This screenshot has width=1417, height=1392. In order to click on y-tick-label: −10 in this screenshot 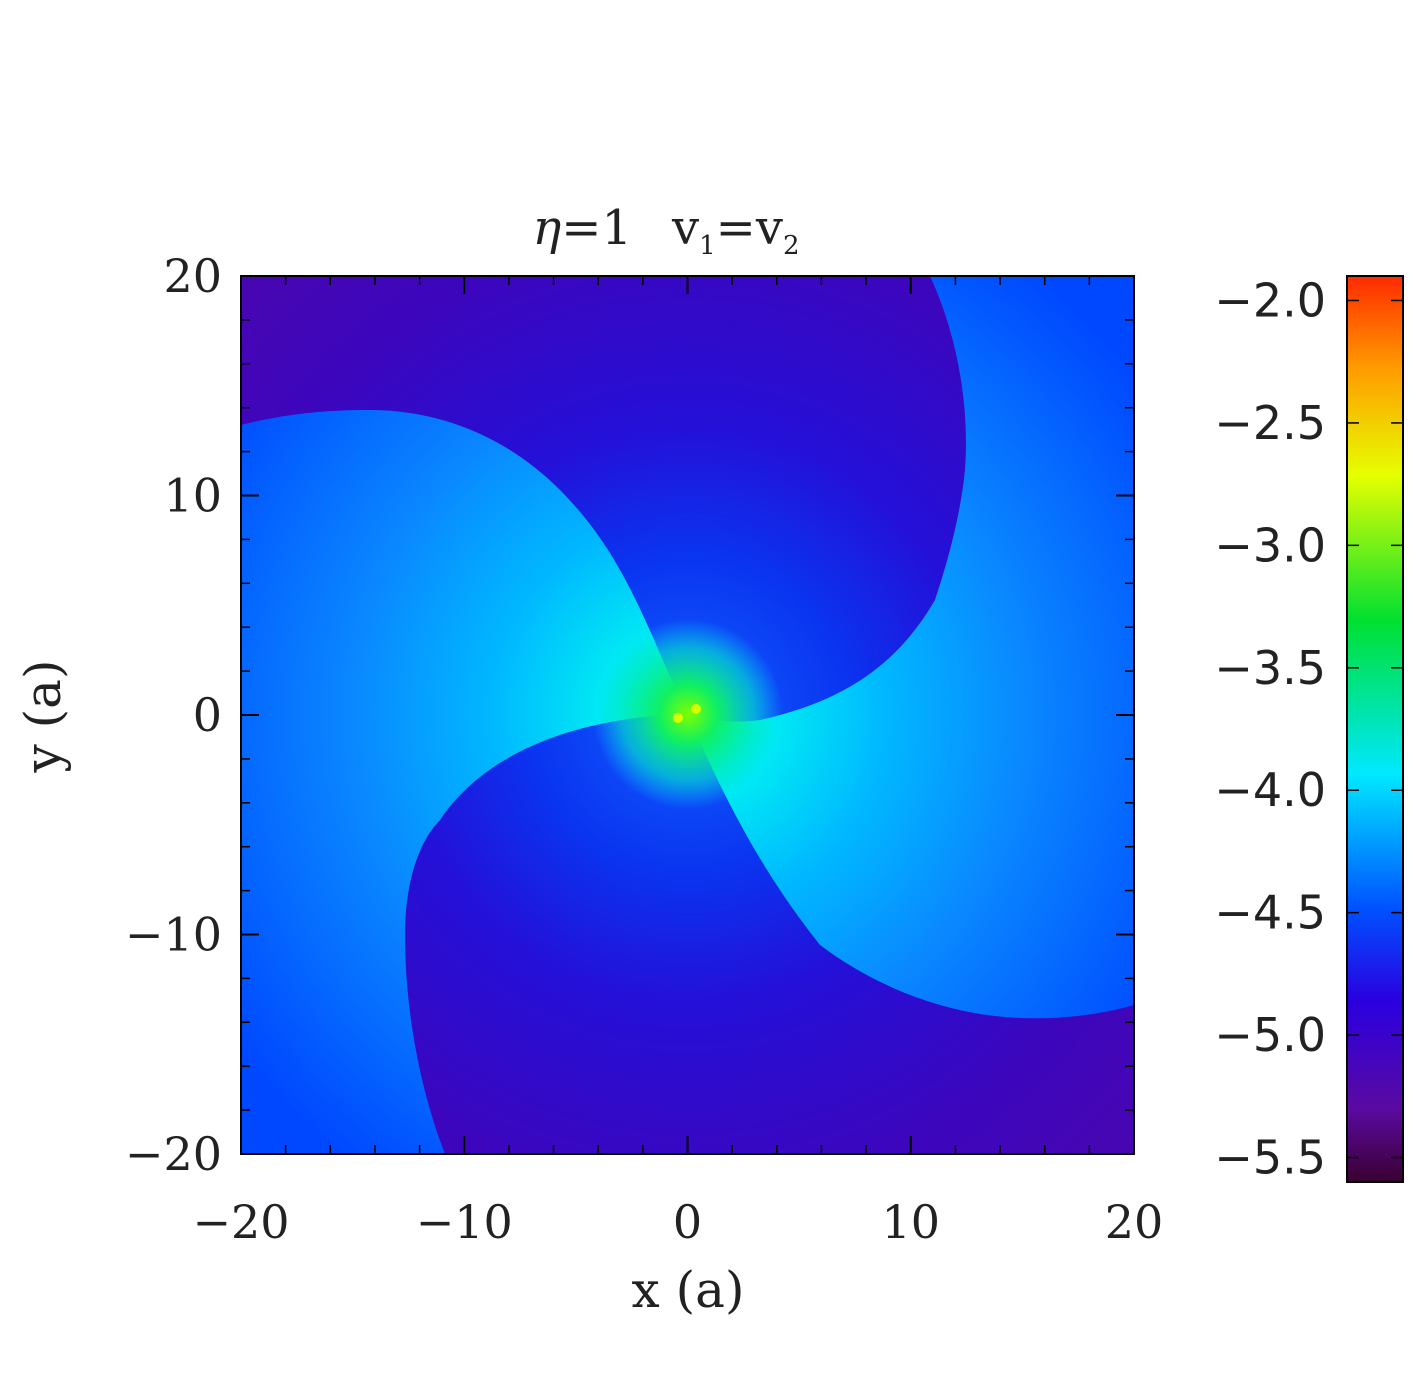, I will do `click(173, 935)`.